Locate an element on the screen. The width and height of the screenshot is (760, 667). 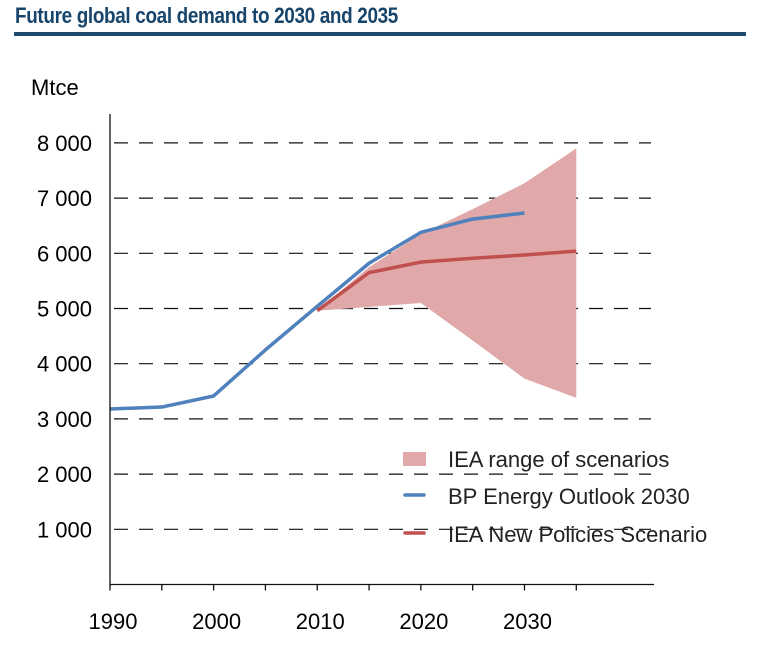
y-tick-label: 1 000 is located at coordinates (64, 529).